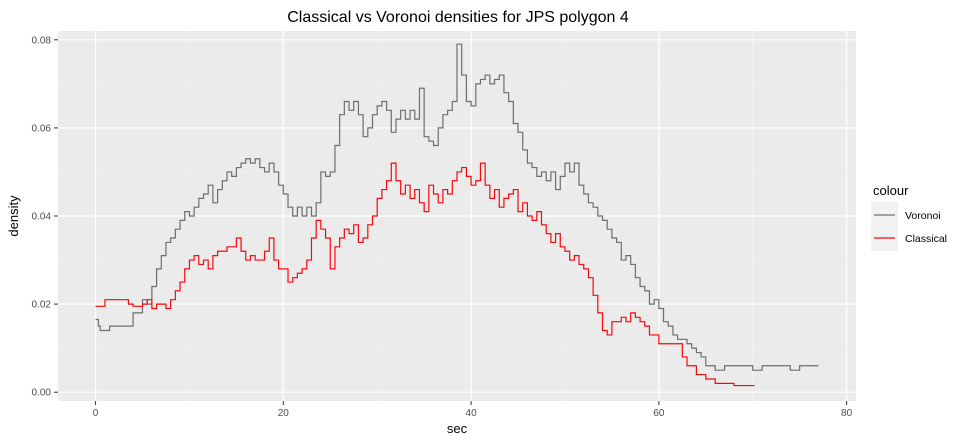 This screenshot has height=443, width=968. I want to click on x-tick-label: 0, so click(96, 413).